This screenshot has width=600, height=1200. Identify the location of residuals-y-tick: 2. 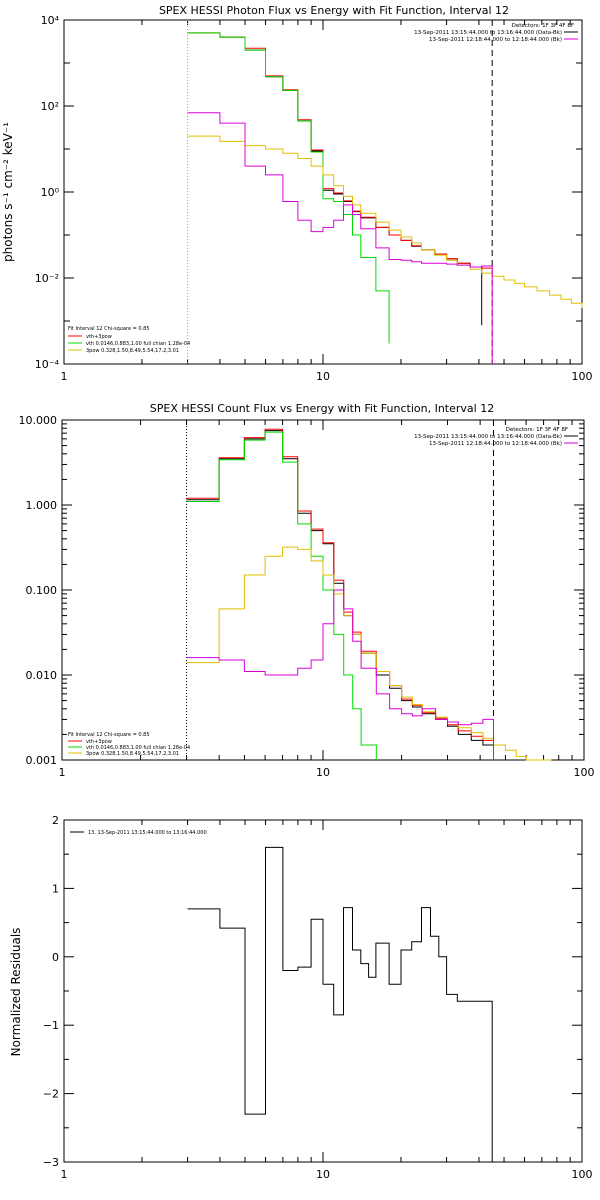
(55, 820).